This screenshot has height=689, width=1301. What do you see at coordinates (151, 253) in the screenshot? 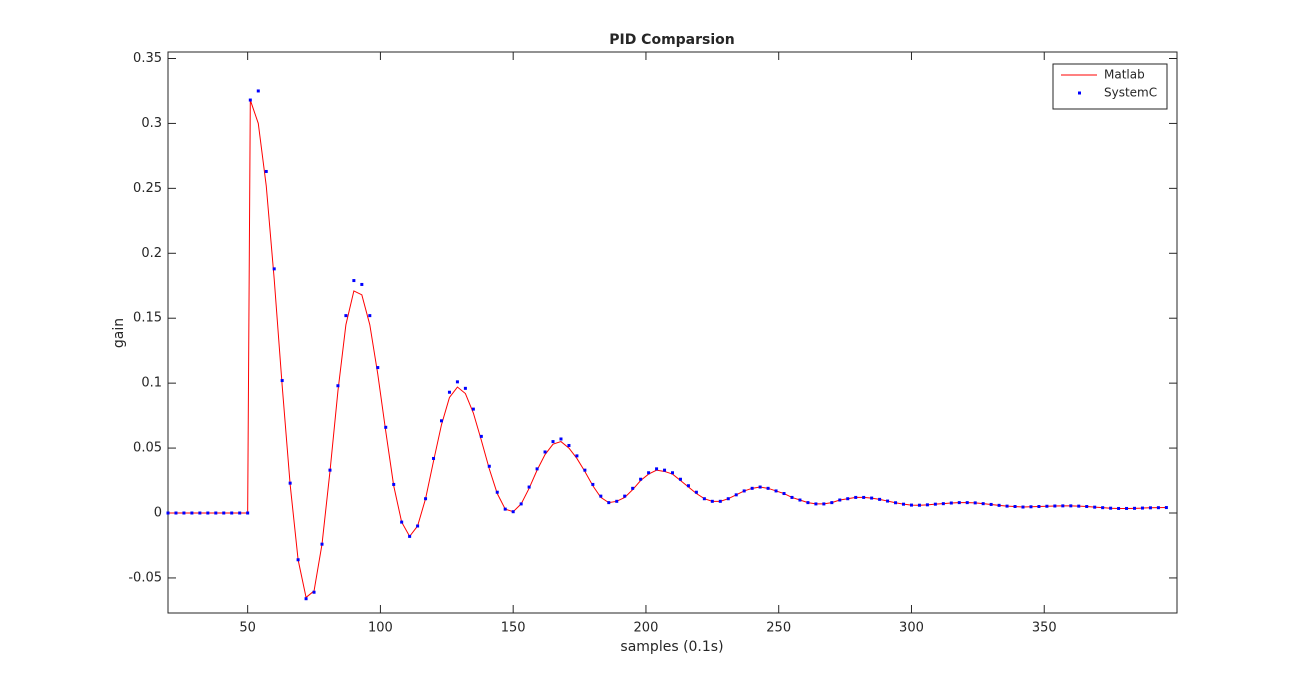
I see `y-tick-label: 0.2` at bounding box center [151, 253].